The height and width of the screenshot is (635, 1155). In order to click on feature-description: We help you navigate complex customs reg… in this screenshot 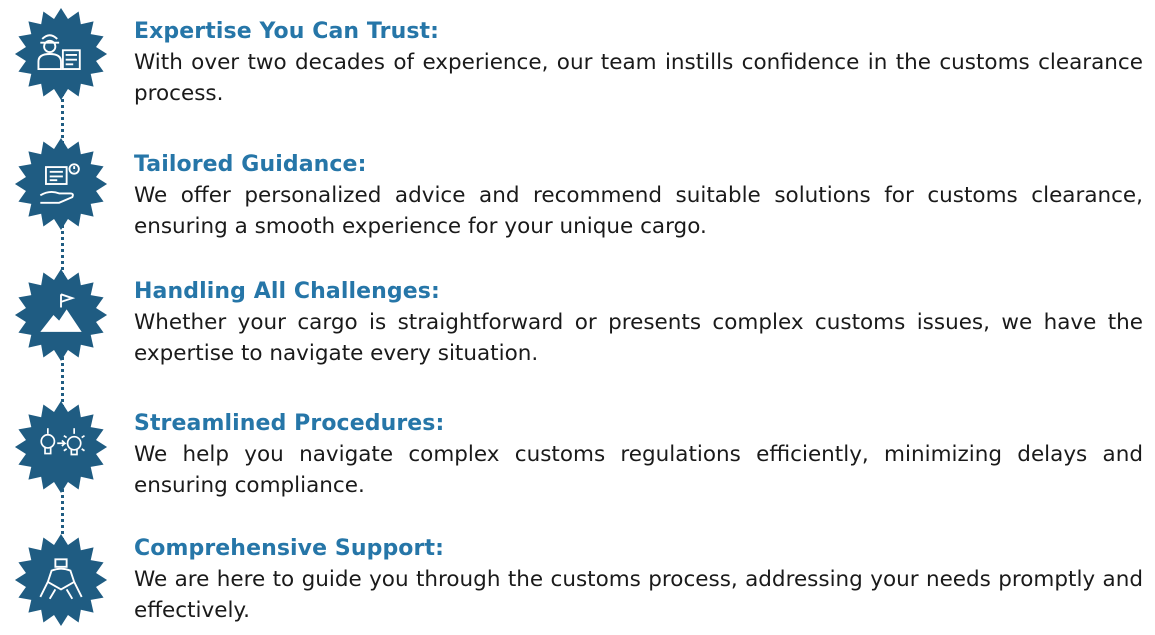, I will do `click(638, 470)`.